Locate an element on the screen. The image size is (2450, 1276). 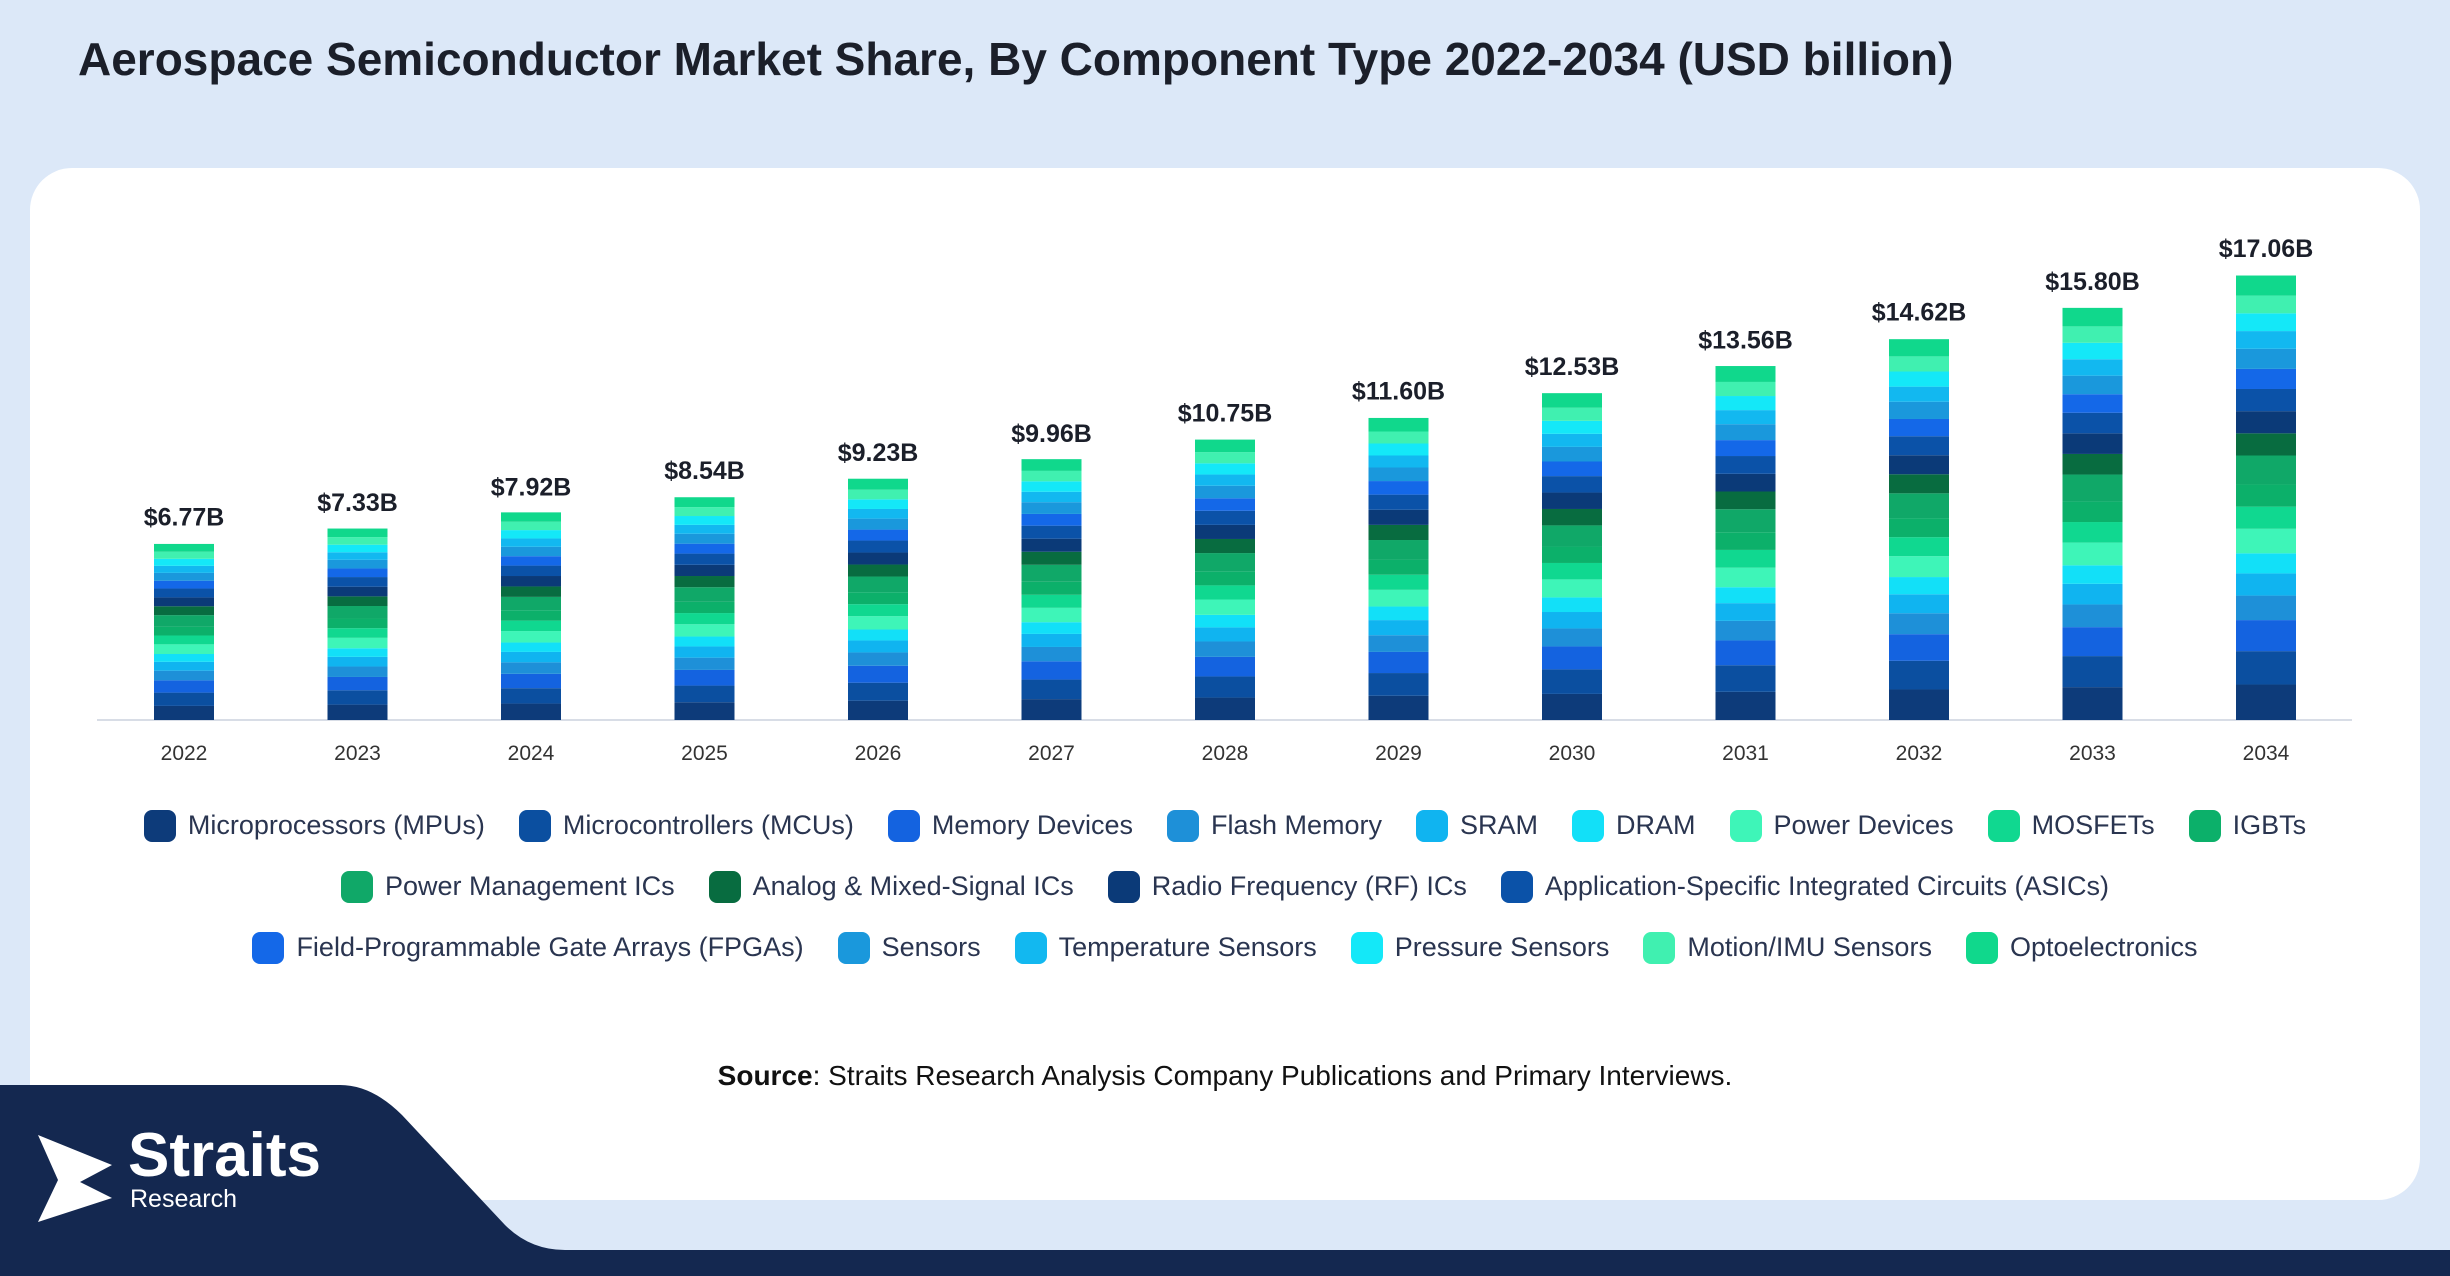
x-tick-label: 2030 is located at coordinates (1572, 753).